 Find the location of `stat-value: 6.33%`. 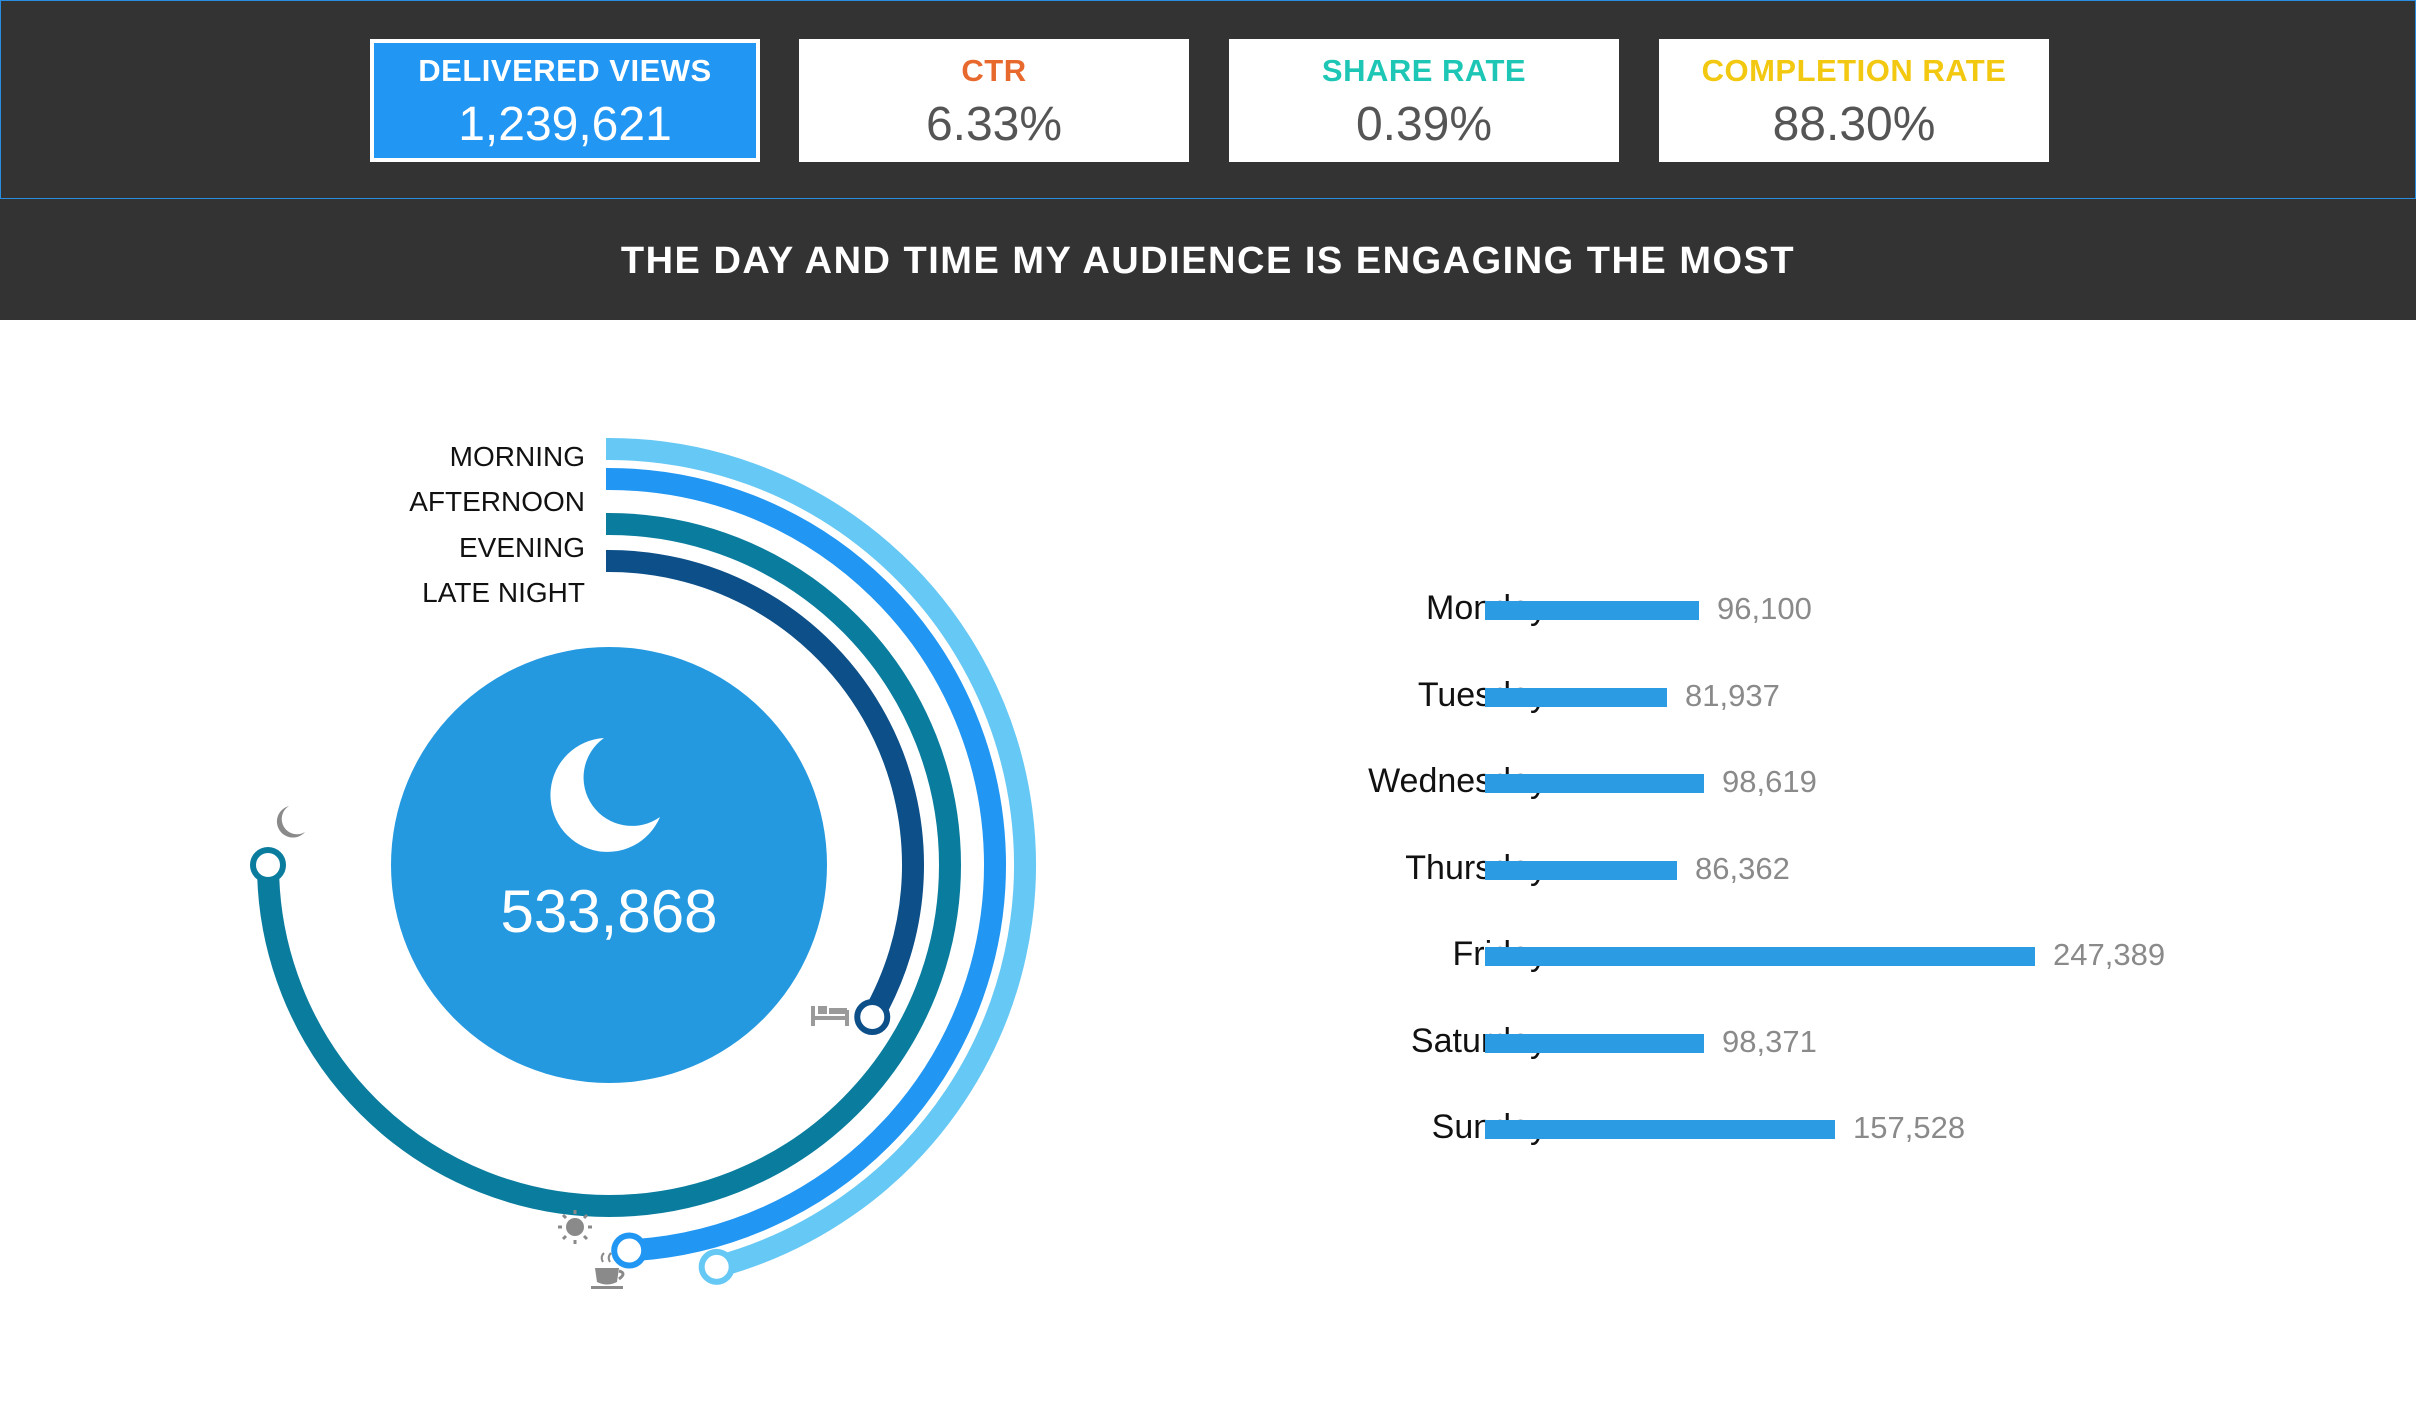

stat-value: 6.33% is located at coordinates (994, 124).